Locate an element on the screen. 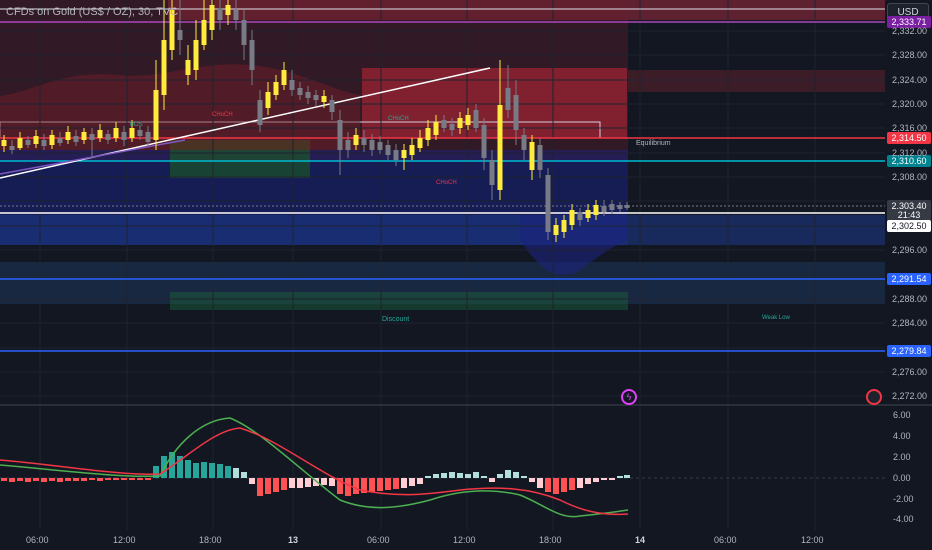 This screenshot has height=550, width=932. flag-icon is located at coordinates (874, 397).